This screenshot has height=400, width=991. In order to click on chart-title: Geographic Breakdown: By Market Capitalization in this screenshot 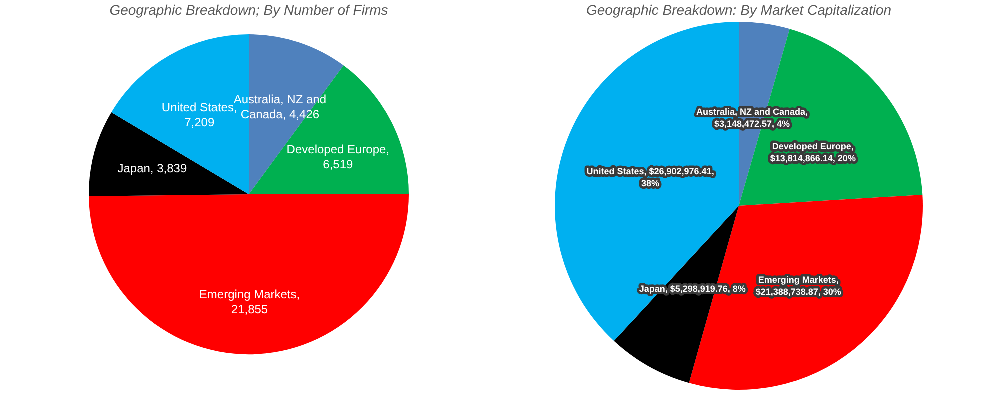, I will do `click(739, 10)`.